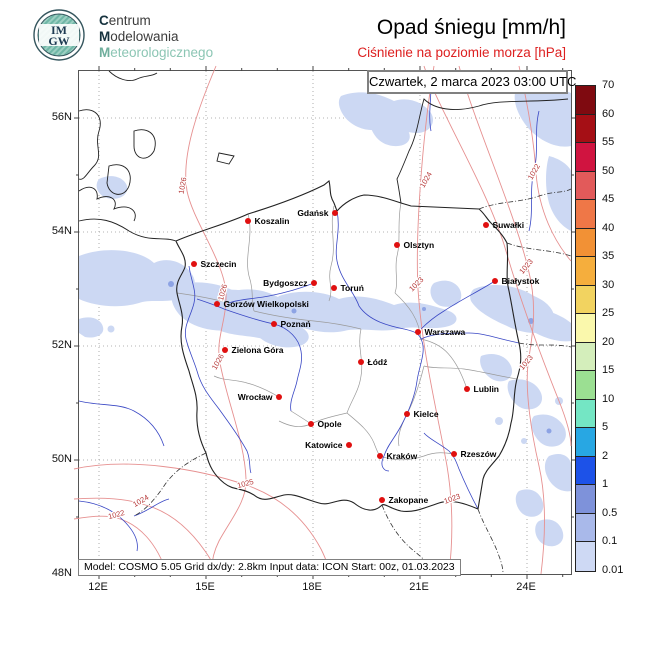 The image size is (649, 649). What do you see at coordinates (608, 170) in the screenshot?
I see `colorbar-tick-label: 50` at bounding box center [608, 170].